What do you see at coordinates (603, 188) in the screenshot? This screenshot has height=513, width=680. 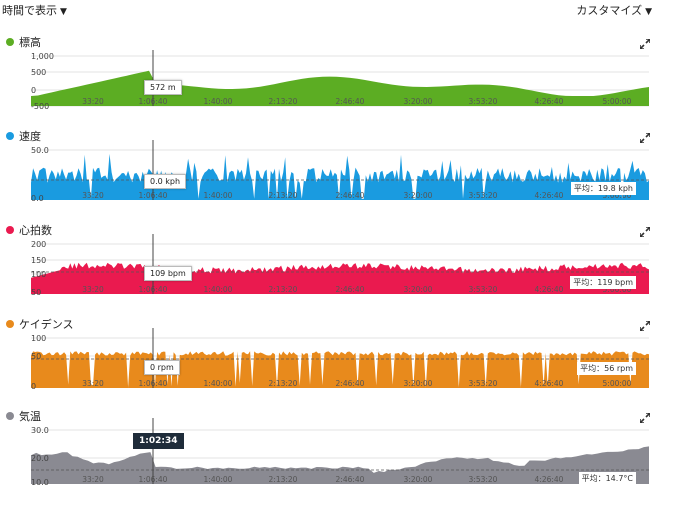 I see `speed-average-label: 平均：19.8 kph` at bounding box center [603, 188].